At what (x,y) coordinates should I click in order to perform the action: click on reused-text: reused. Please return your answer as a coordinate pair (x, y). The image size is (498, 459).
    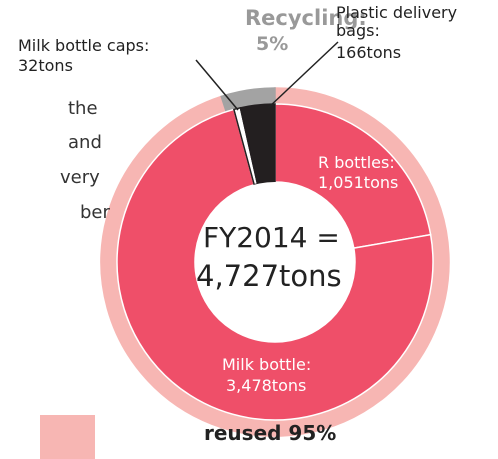
    Looking at the image, I should click on (243, 433).